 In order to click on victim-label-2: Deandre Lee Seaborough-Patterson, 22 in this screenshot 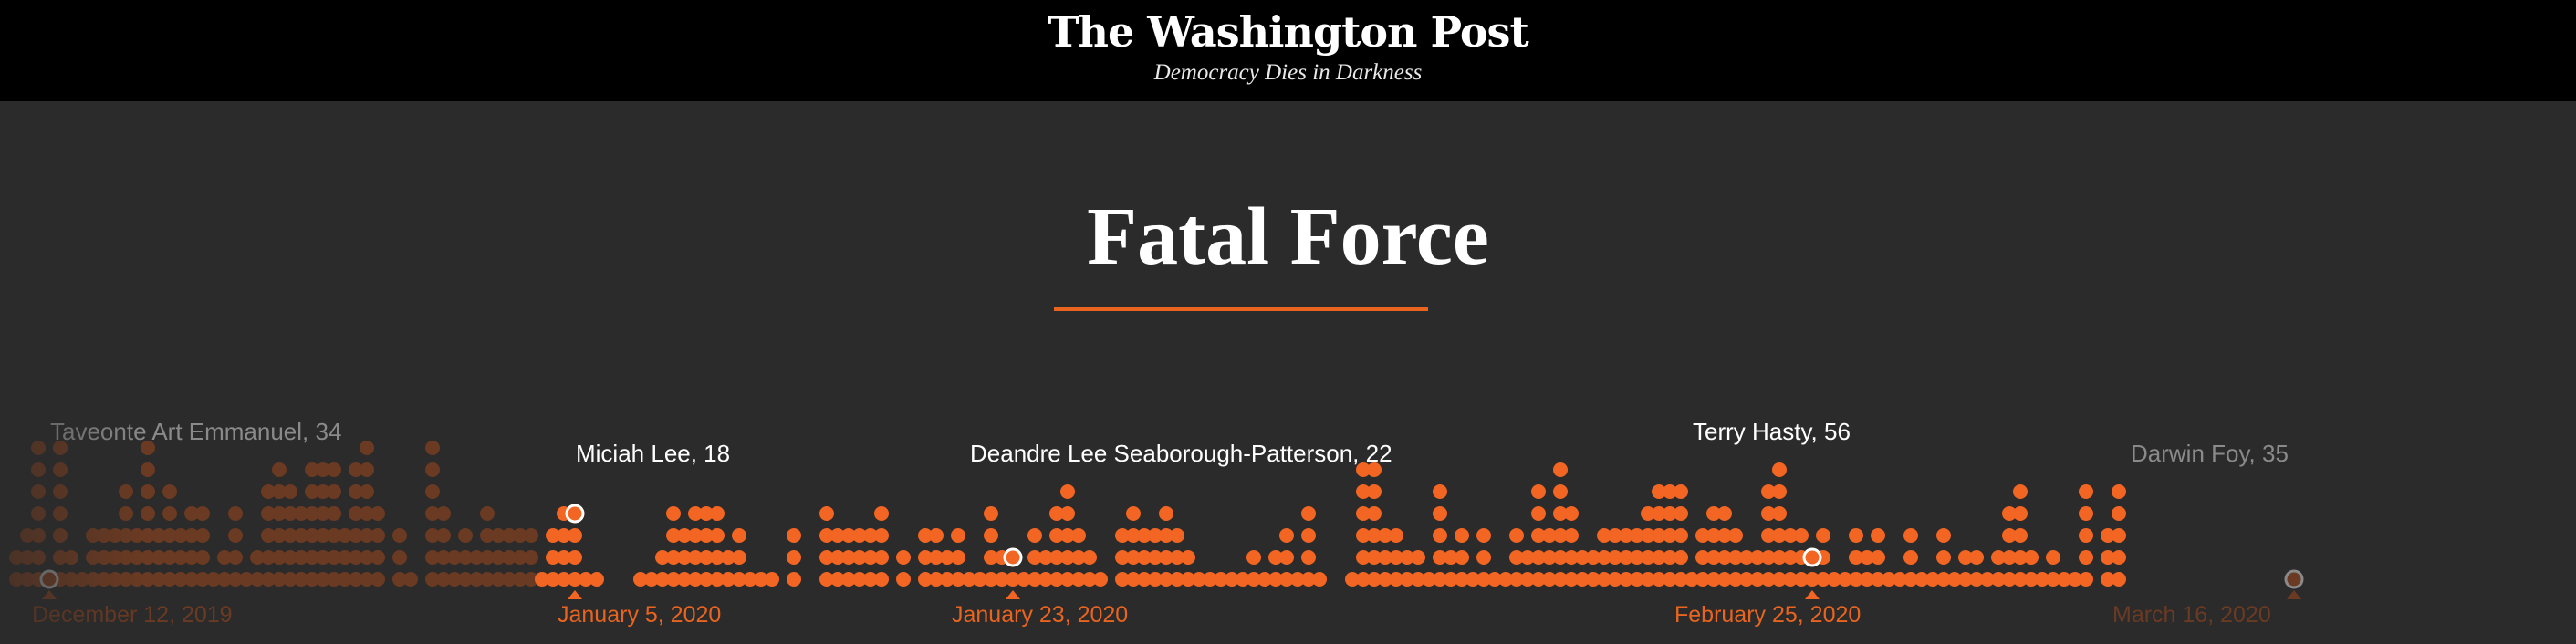, I will do `click(1181, 453)`.